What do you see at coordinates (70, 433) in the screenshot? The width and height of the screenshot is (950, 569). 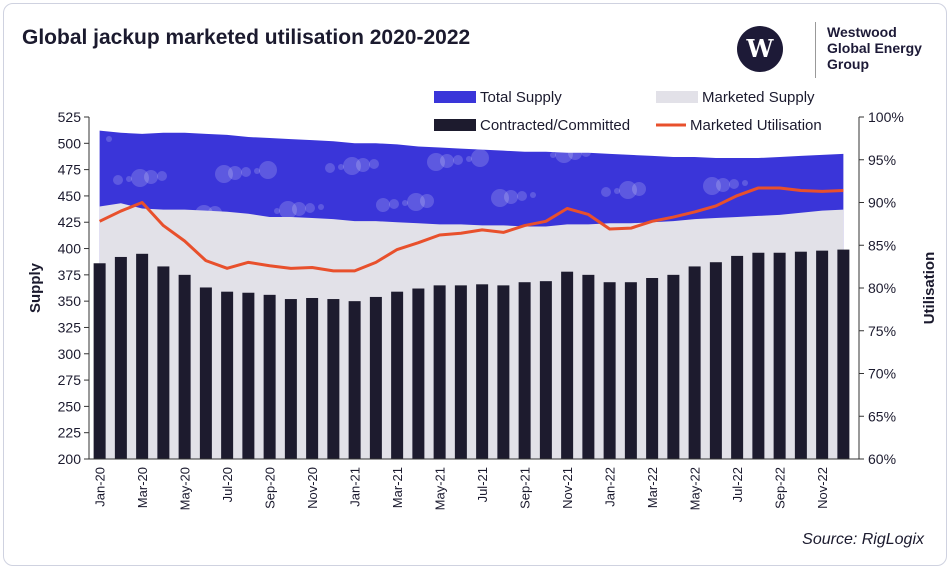 I see `y-tick-label: 225` at bounding box center [70, 433].